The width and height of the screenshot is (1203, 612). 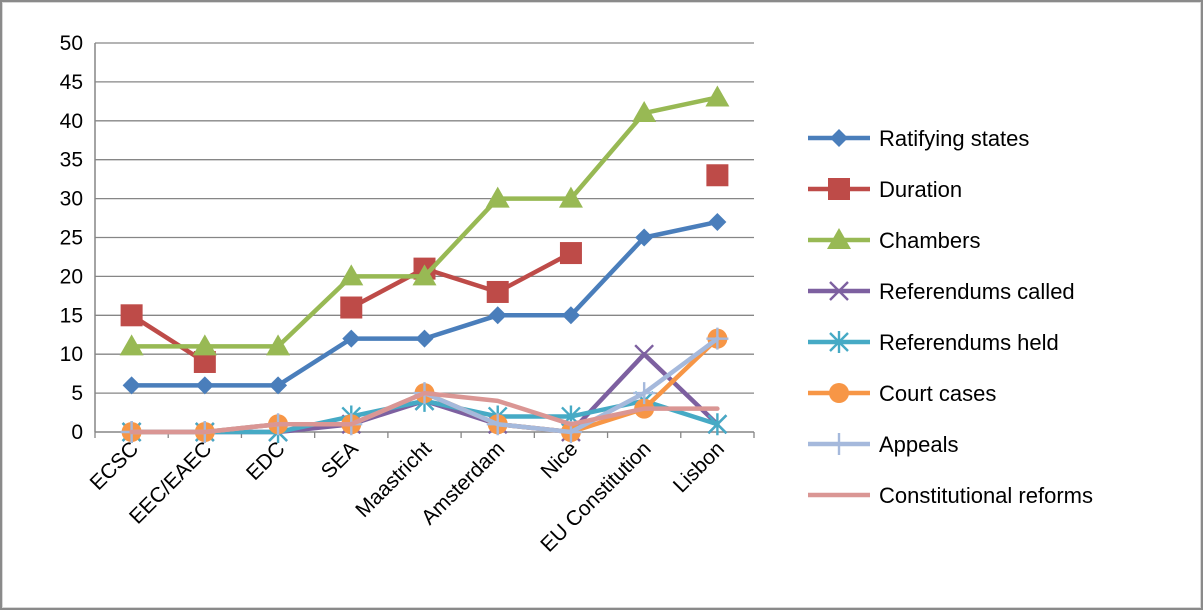 I want to click on x-tick-label-lisbon: Lisbon, so click(x=699, y=467).